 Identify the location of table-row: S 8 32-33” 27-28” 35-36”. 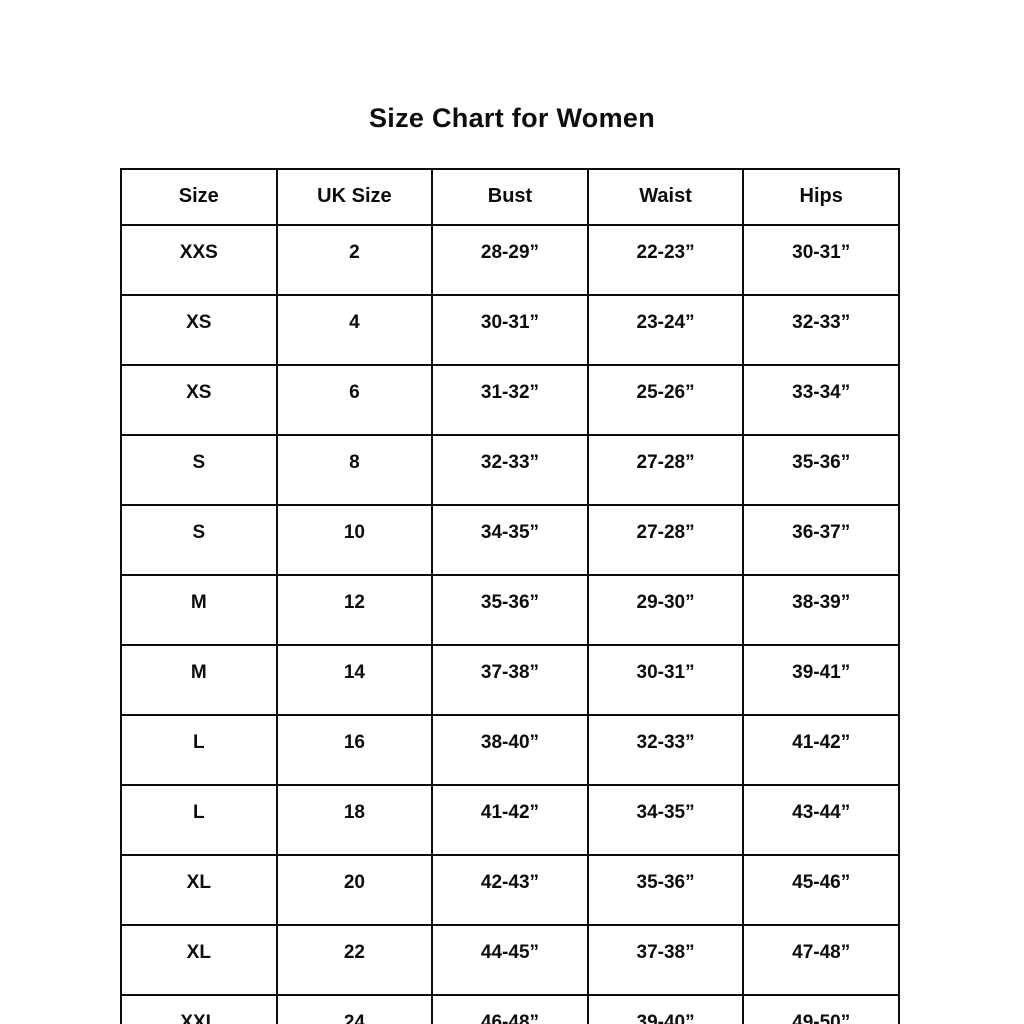
(510, 470).